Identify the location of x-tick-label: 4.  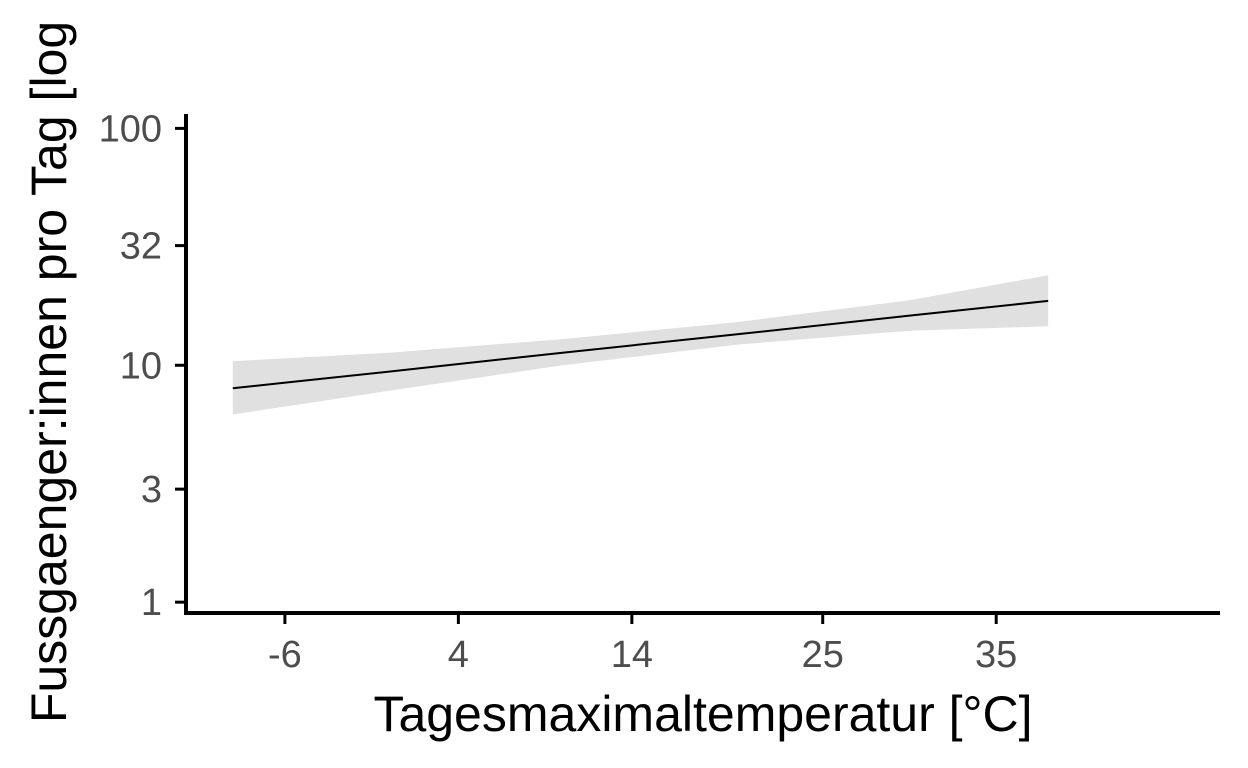
(458, 655).